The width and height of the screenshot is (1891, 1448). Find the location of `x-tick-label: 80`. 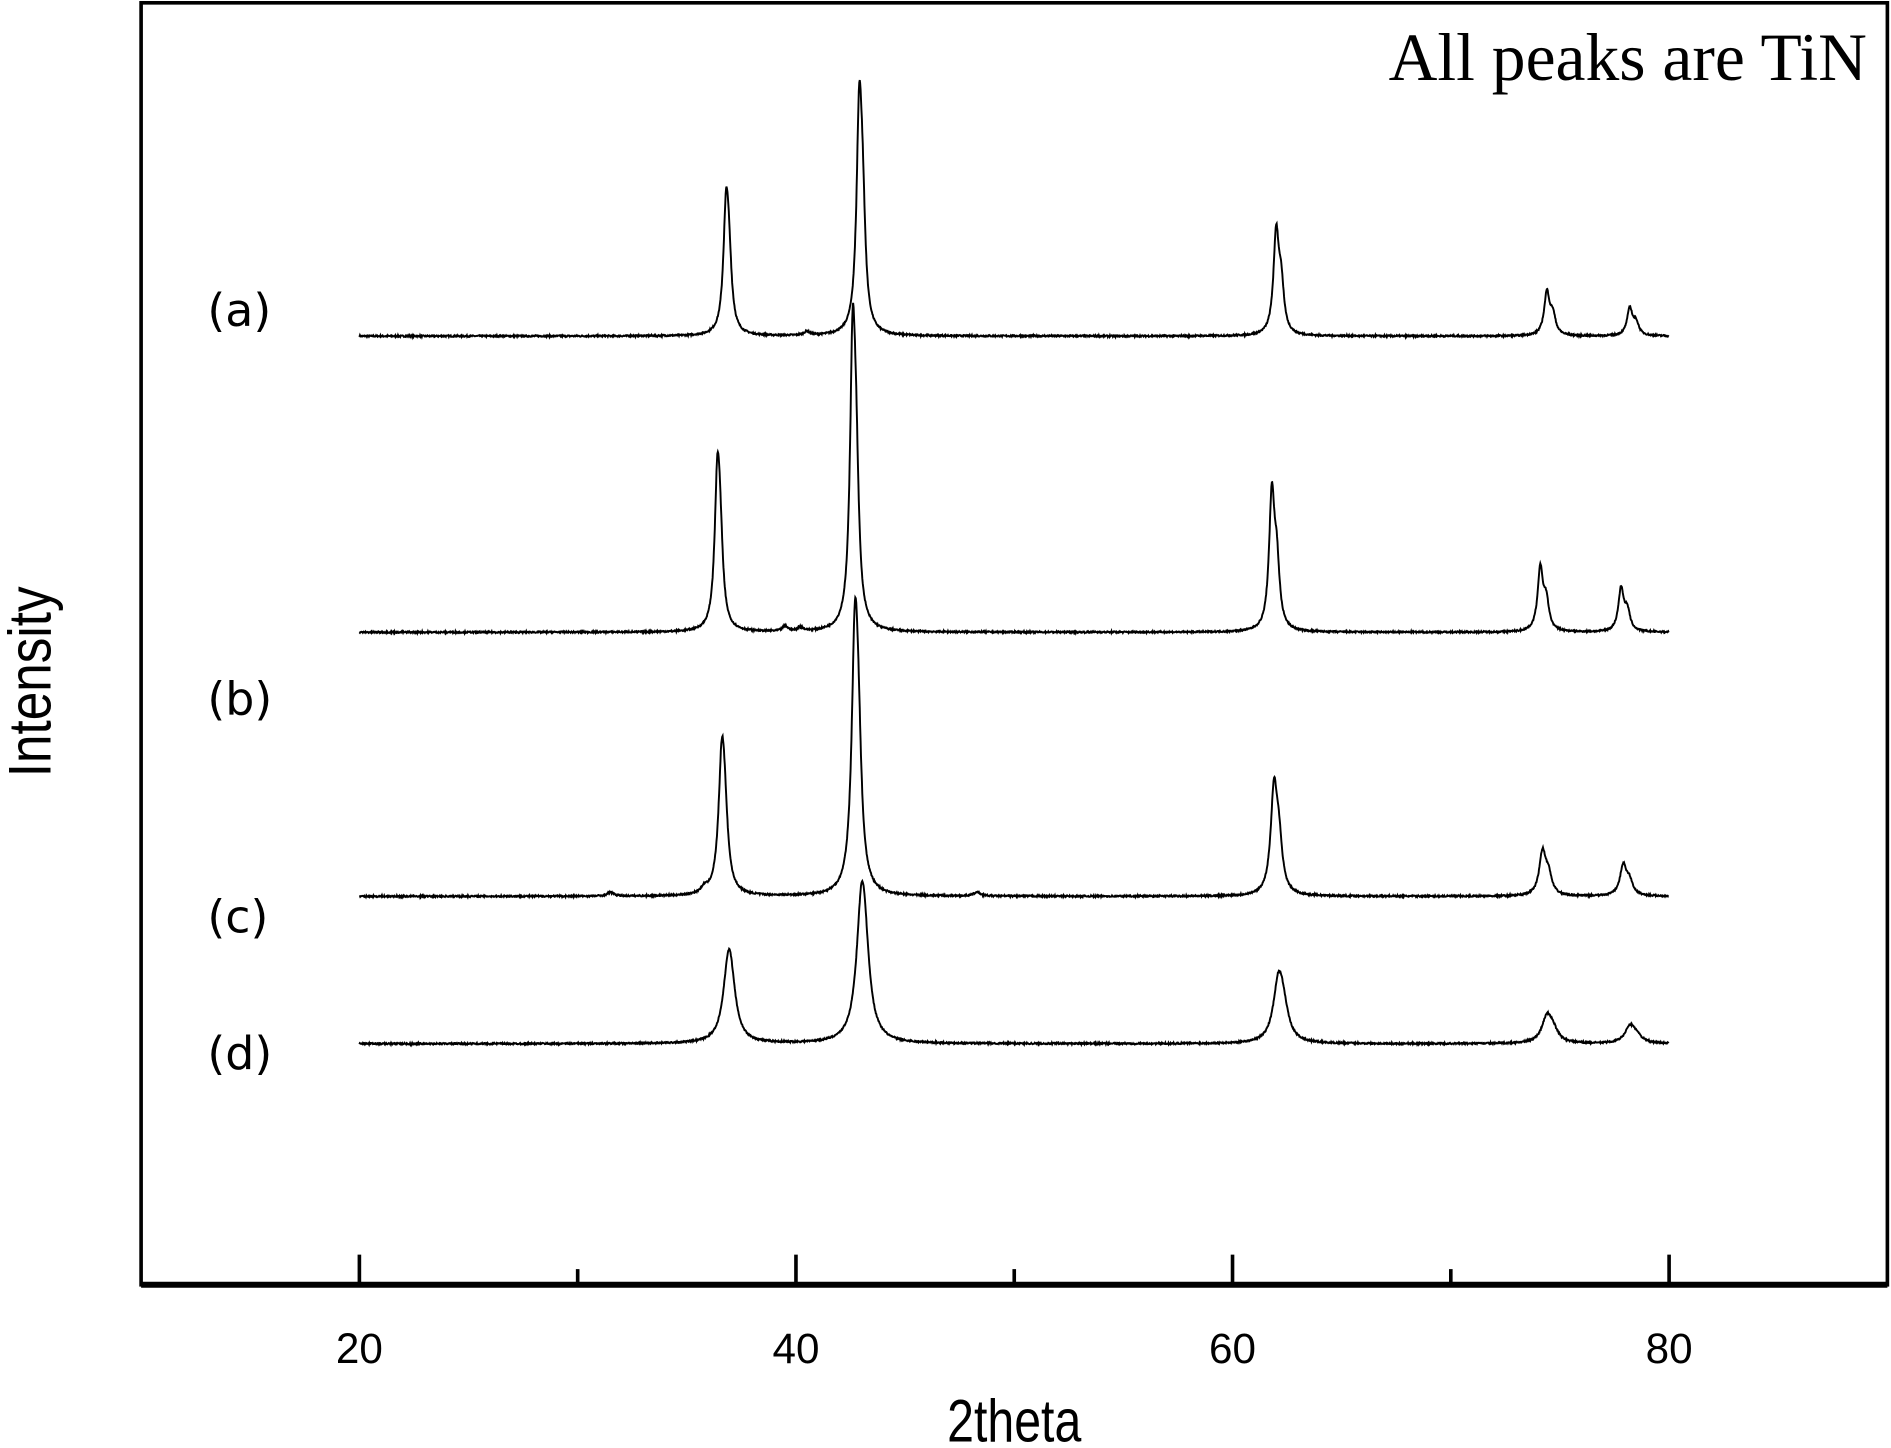

x-tick-label: 80 is located at coordinates (1669, 1348).